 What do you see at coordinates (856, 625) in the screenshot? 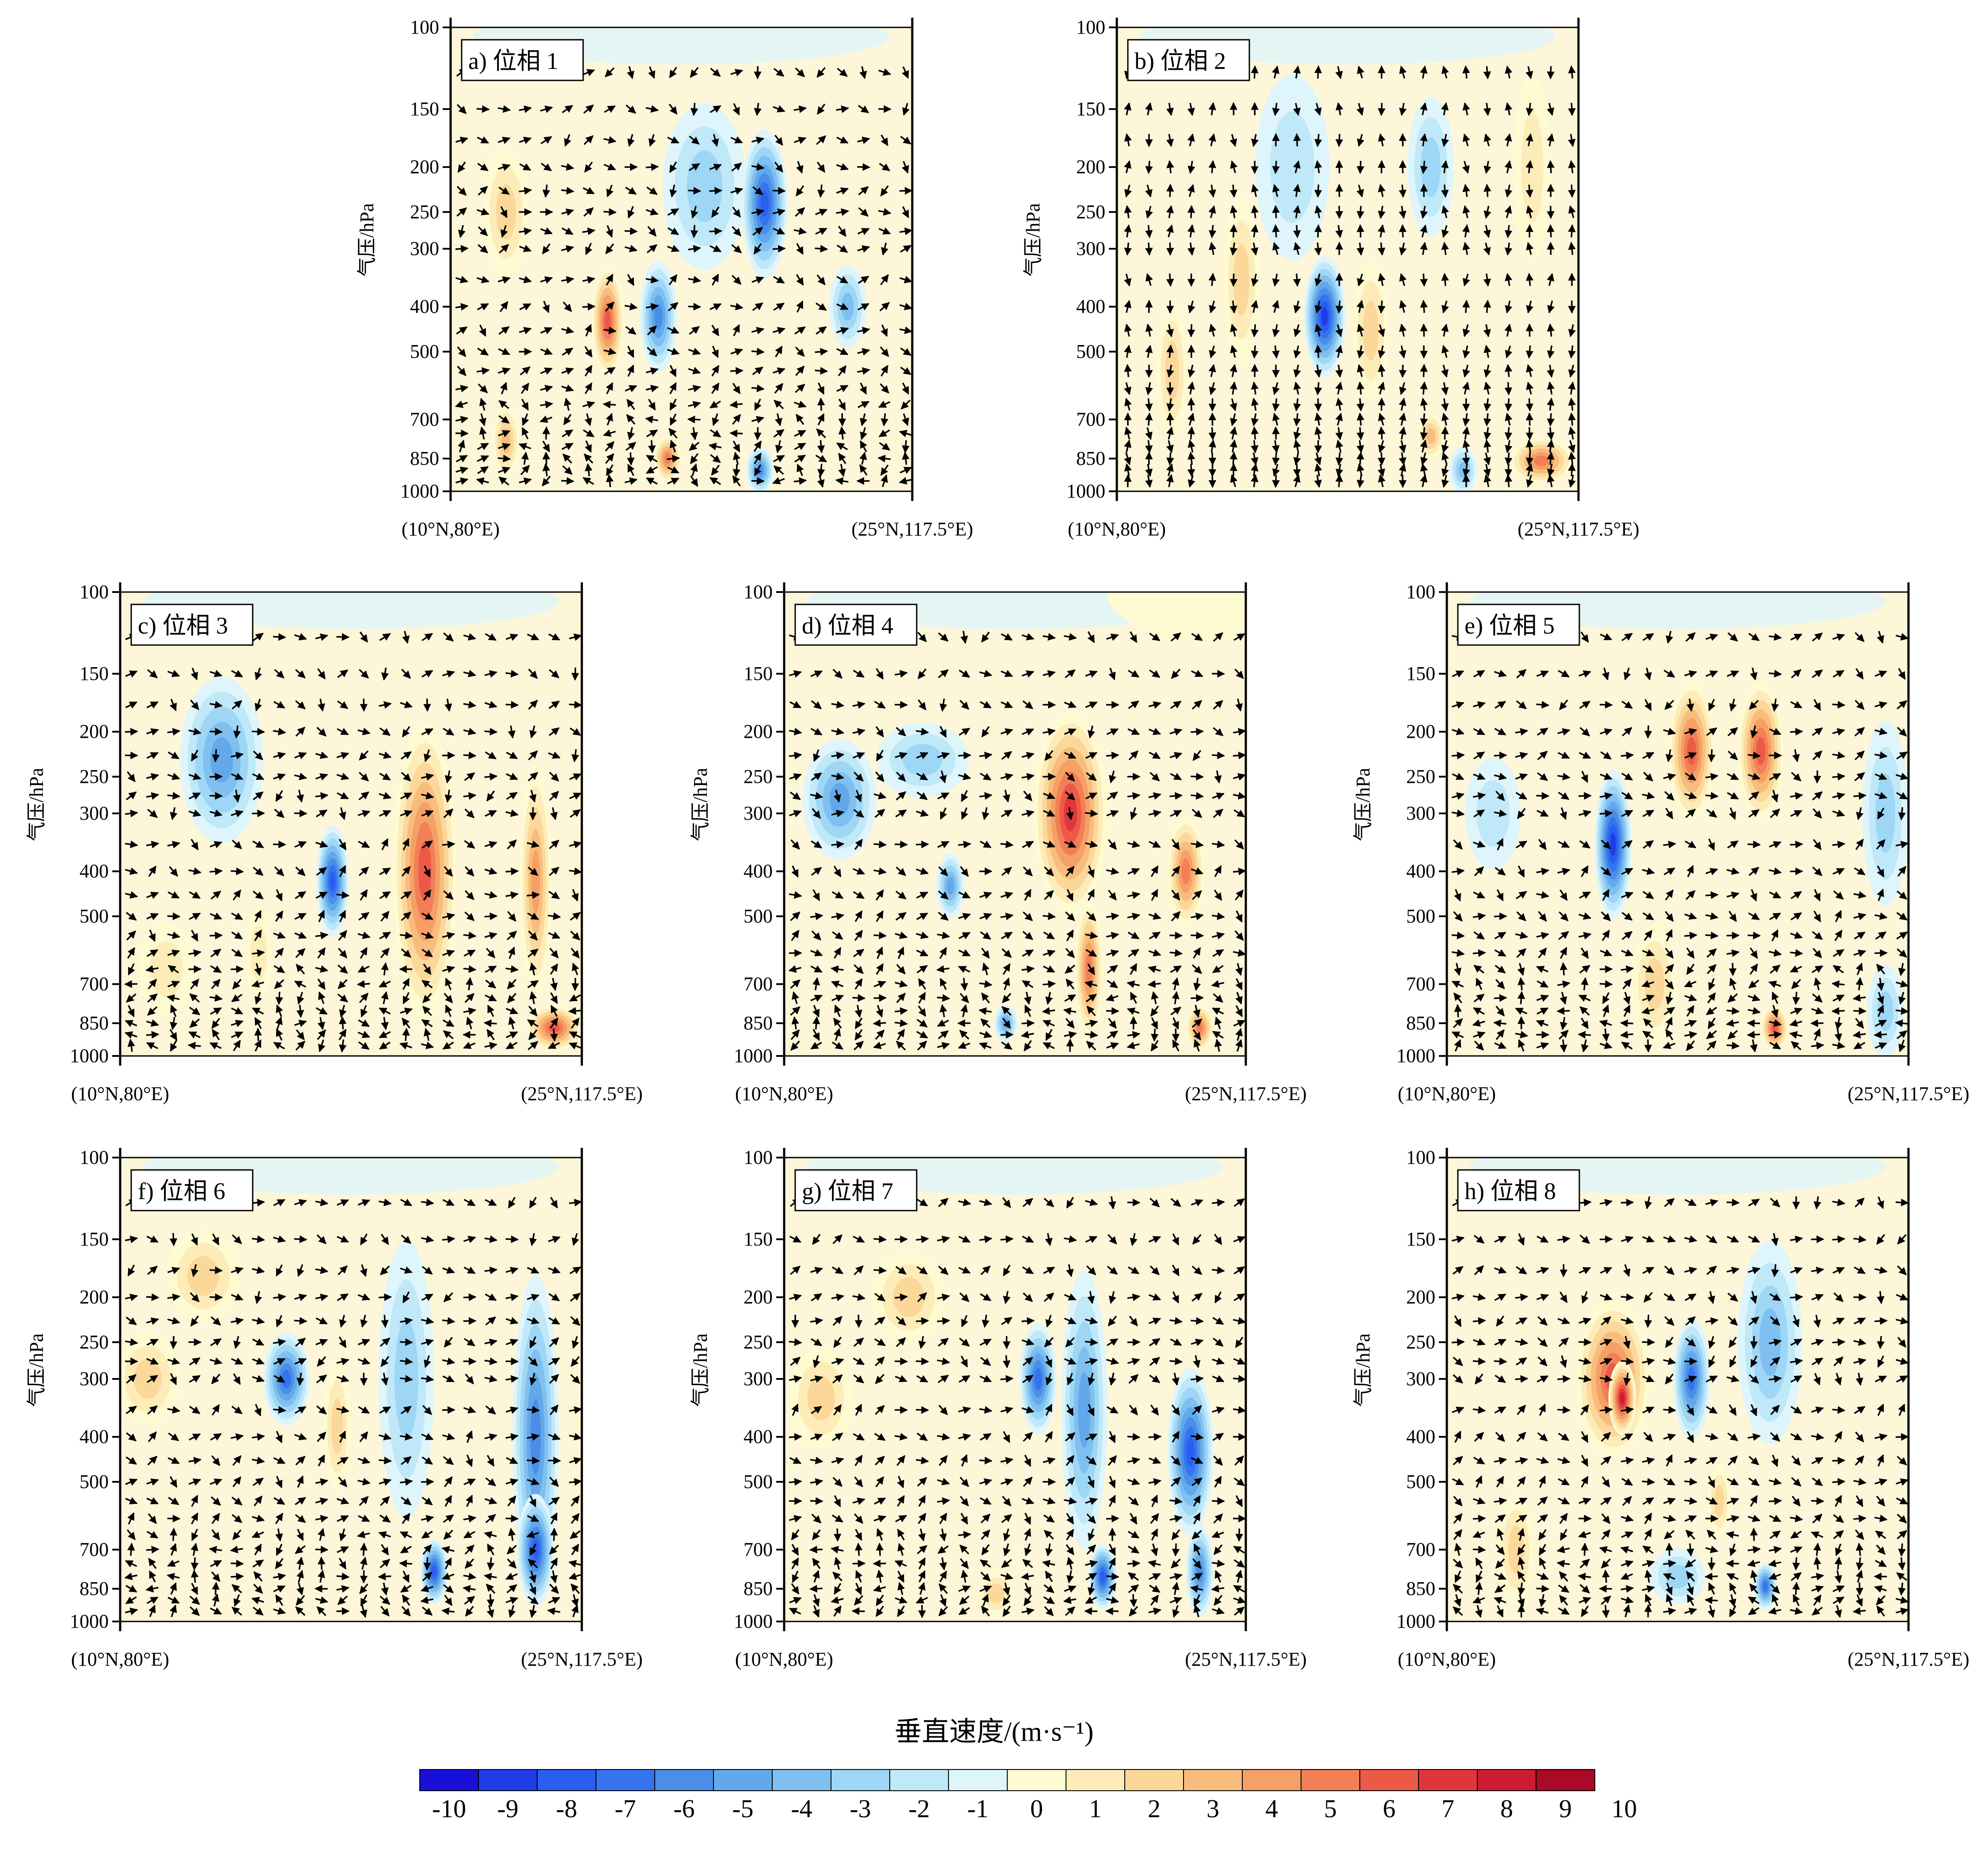
I see `panel-label: d) 位相 4` at bounding box center [856, 625].